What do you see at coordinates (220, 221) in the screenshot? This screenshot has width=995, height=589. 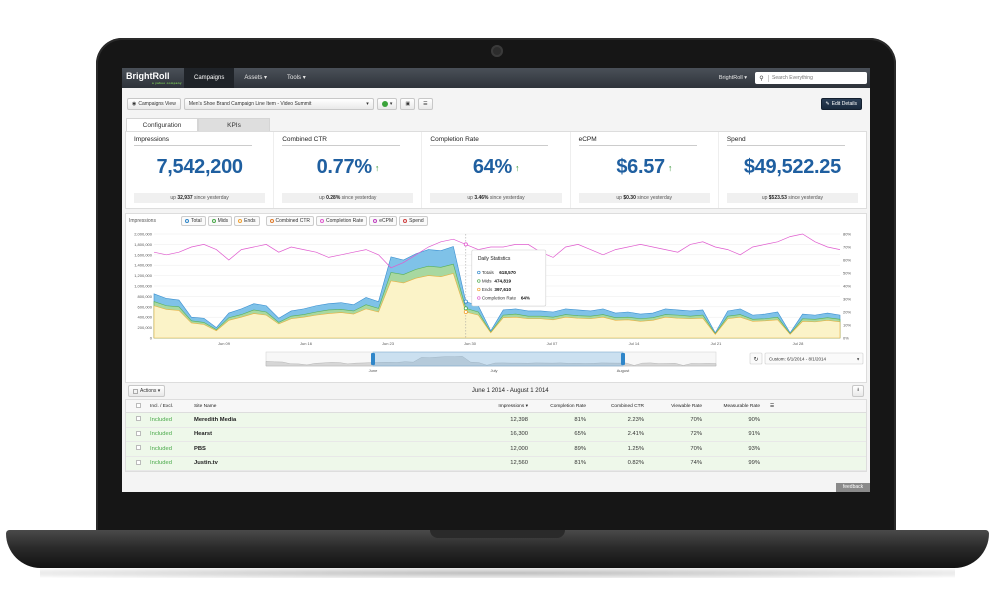 I see `legend-chip-mids: Mids` at bounding box center [220, 221].